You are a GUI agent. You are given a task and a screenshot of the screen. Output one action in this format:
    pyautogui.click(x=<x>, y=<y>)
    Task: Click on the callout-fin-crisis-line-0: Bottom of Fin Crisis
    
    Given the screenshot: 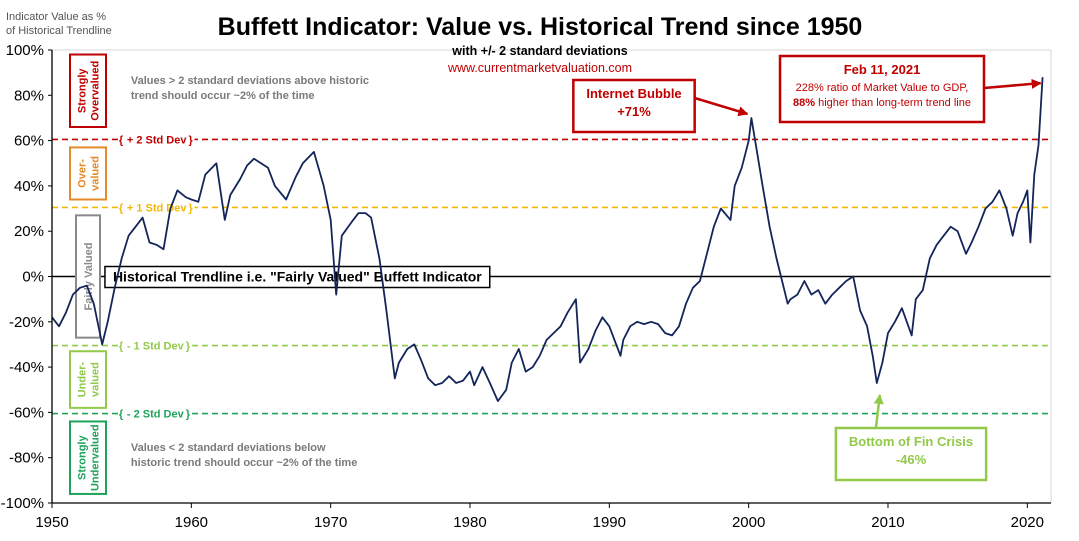 What is the action you would take?
    pyautogui.click(x=911, y=441)
    